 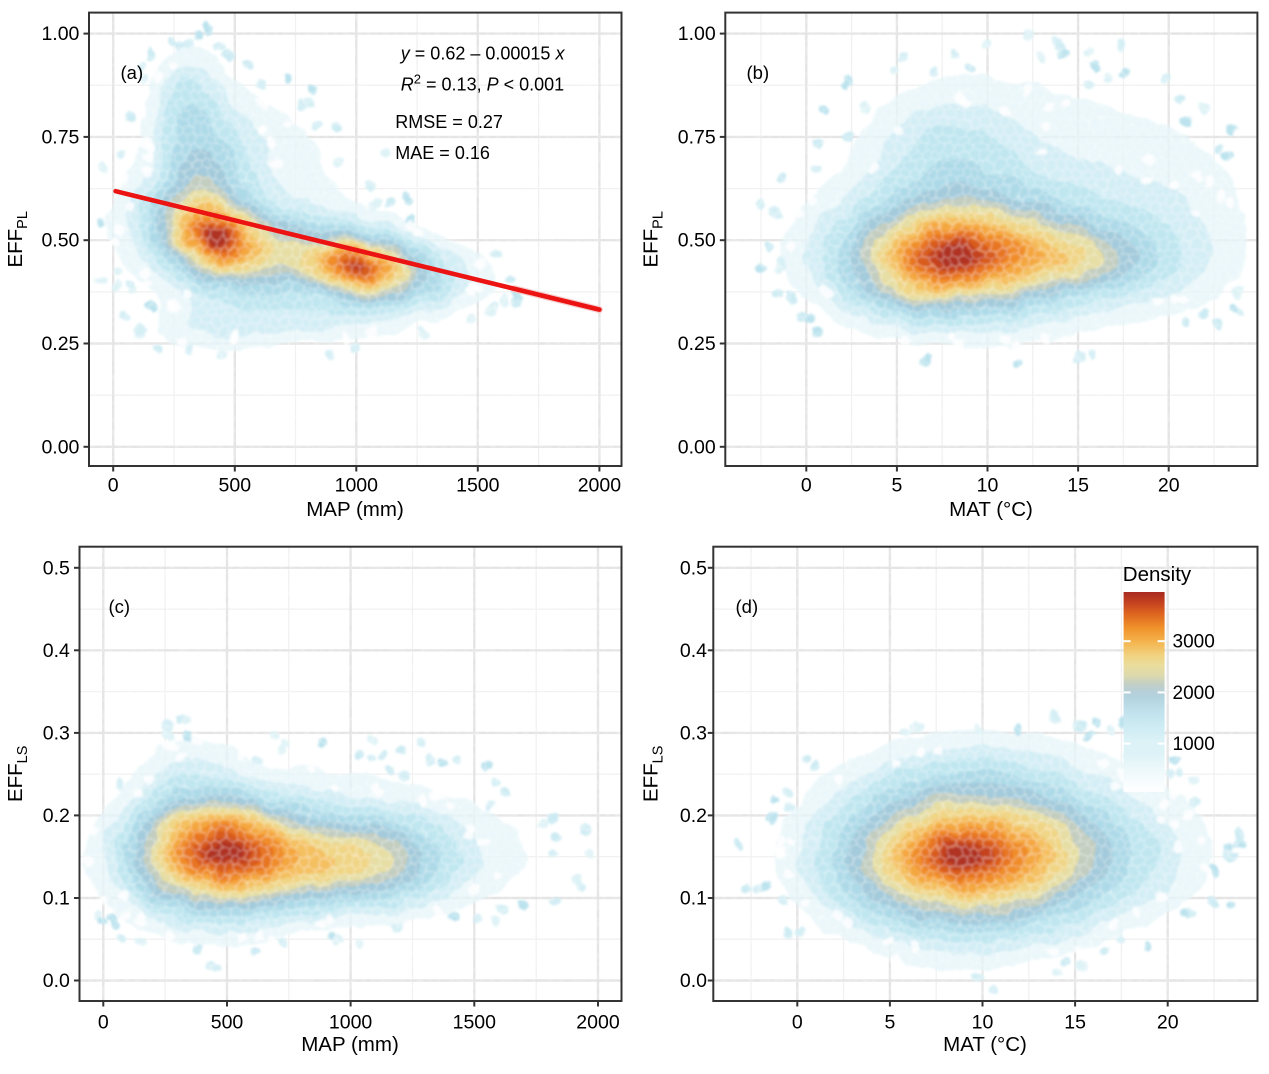 I want to click on svg-text: MAE = 0.16, so click(x=442, y=153).